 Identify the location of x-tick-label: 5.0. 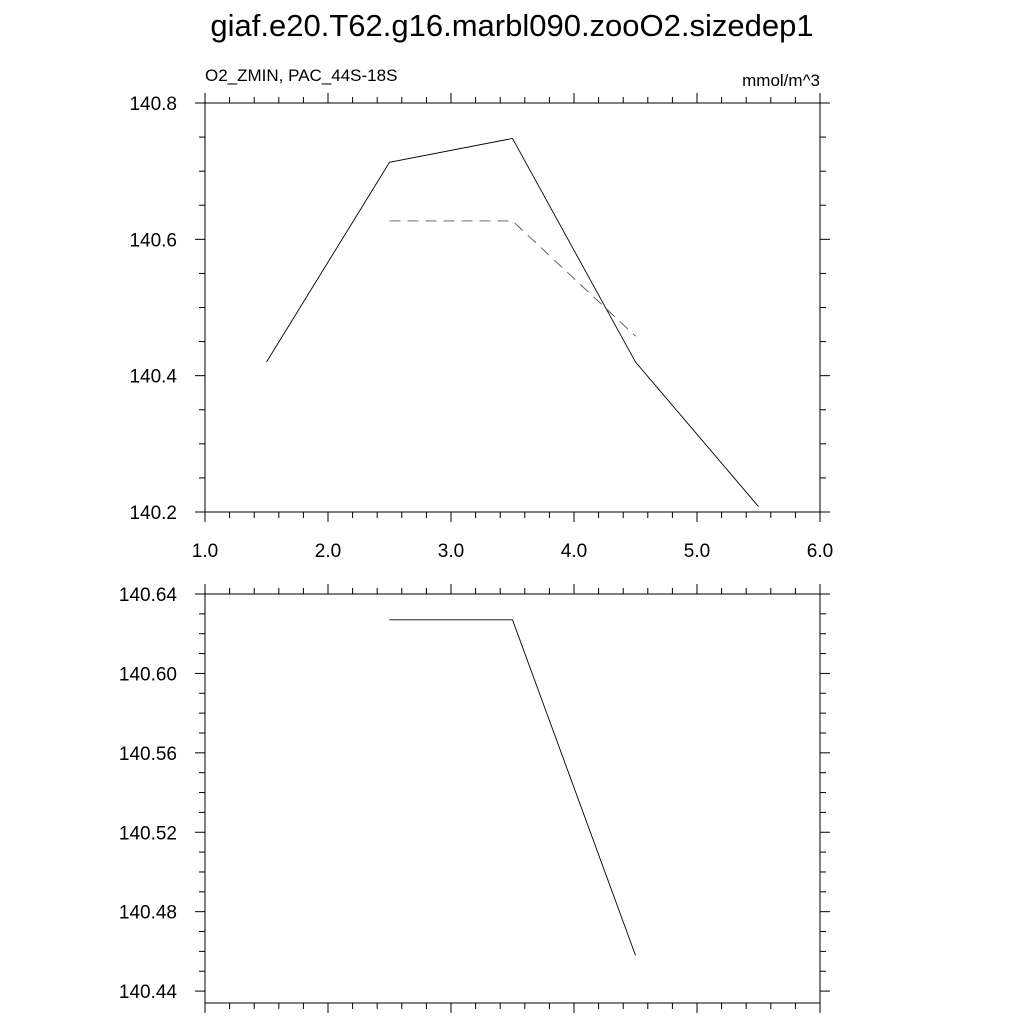
(697, 551).